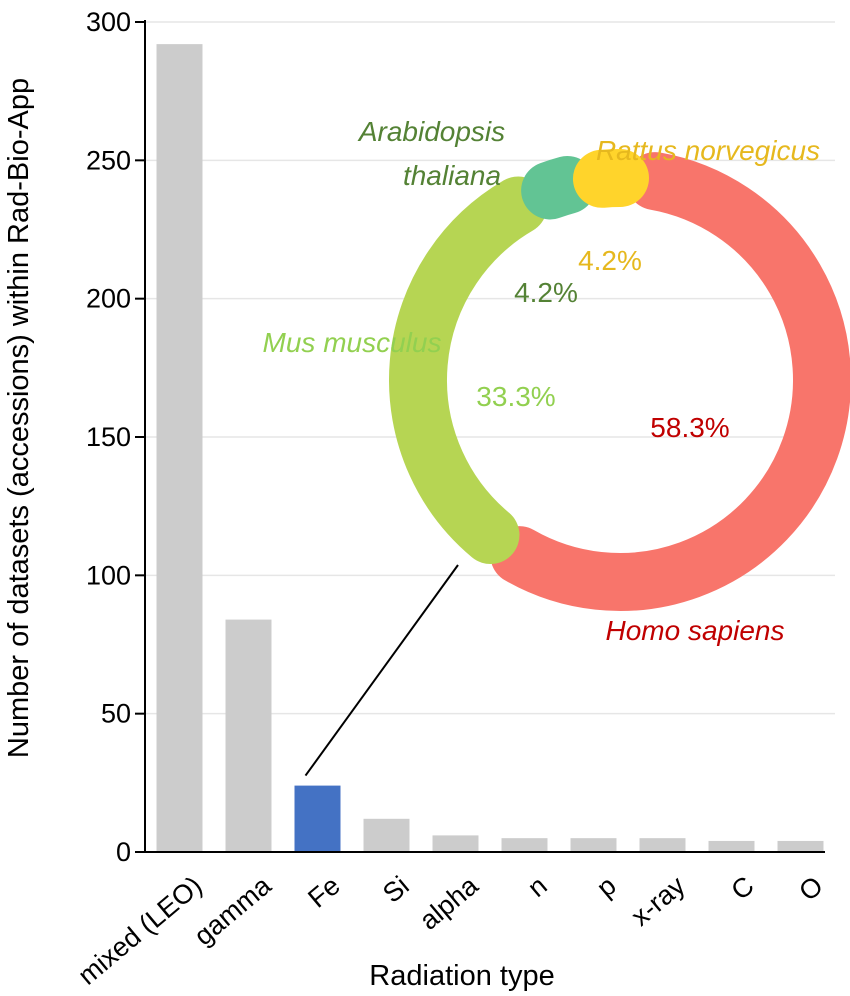 Image resolution: width=850 pixels, height=996 pixels. Describe the element at coordinates (742, 888) in the screenshot. I see `x-tick-label-c: C` at that location.